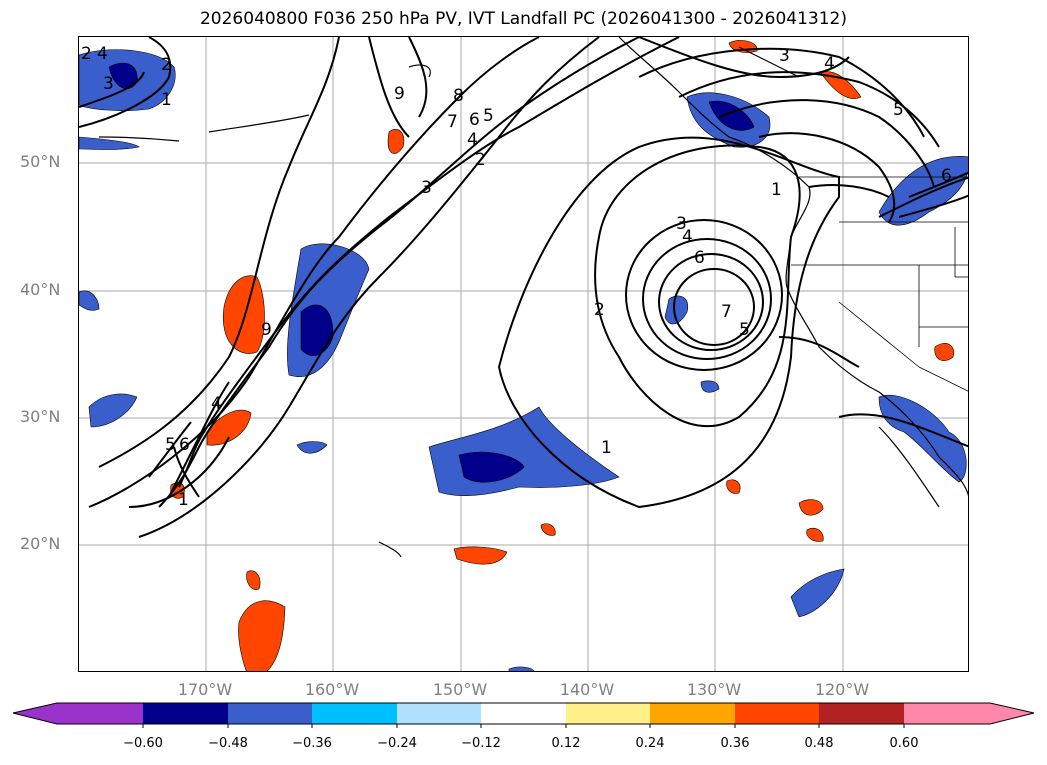  I want to click on colorbar, so click(523, 715).